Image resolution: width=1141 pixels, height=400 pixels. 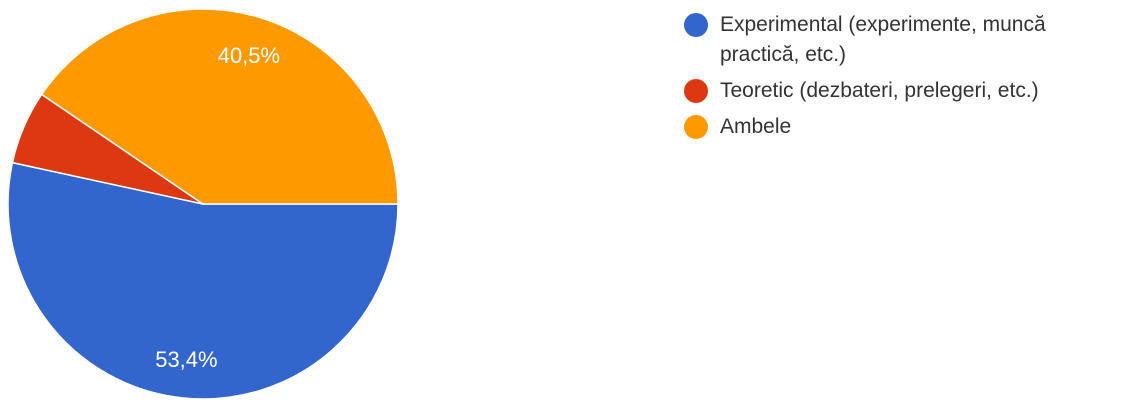 What do you see at coordinates (756, 126) in the screenshot?
I see `legend-label: Ambele` at bounding box center [756, 126].